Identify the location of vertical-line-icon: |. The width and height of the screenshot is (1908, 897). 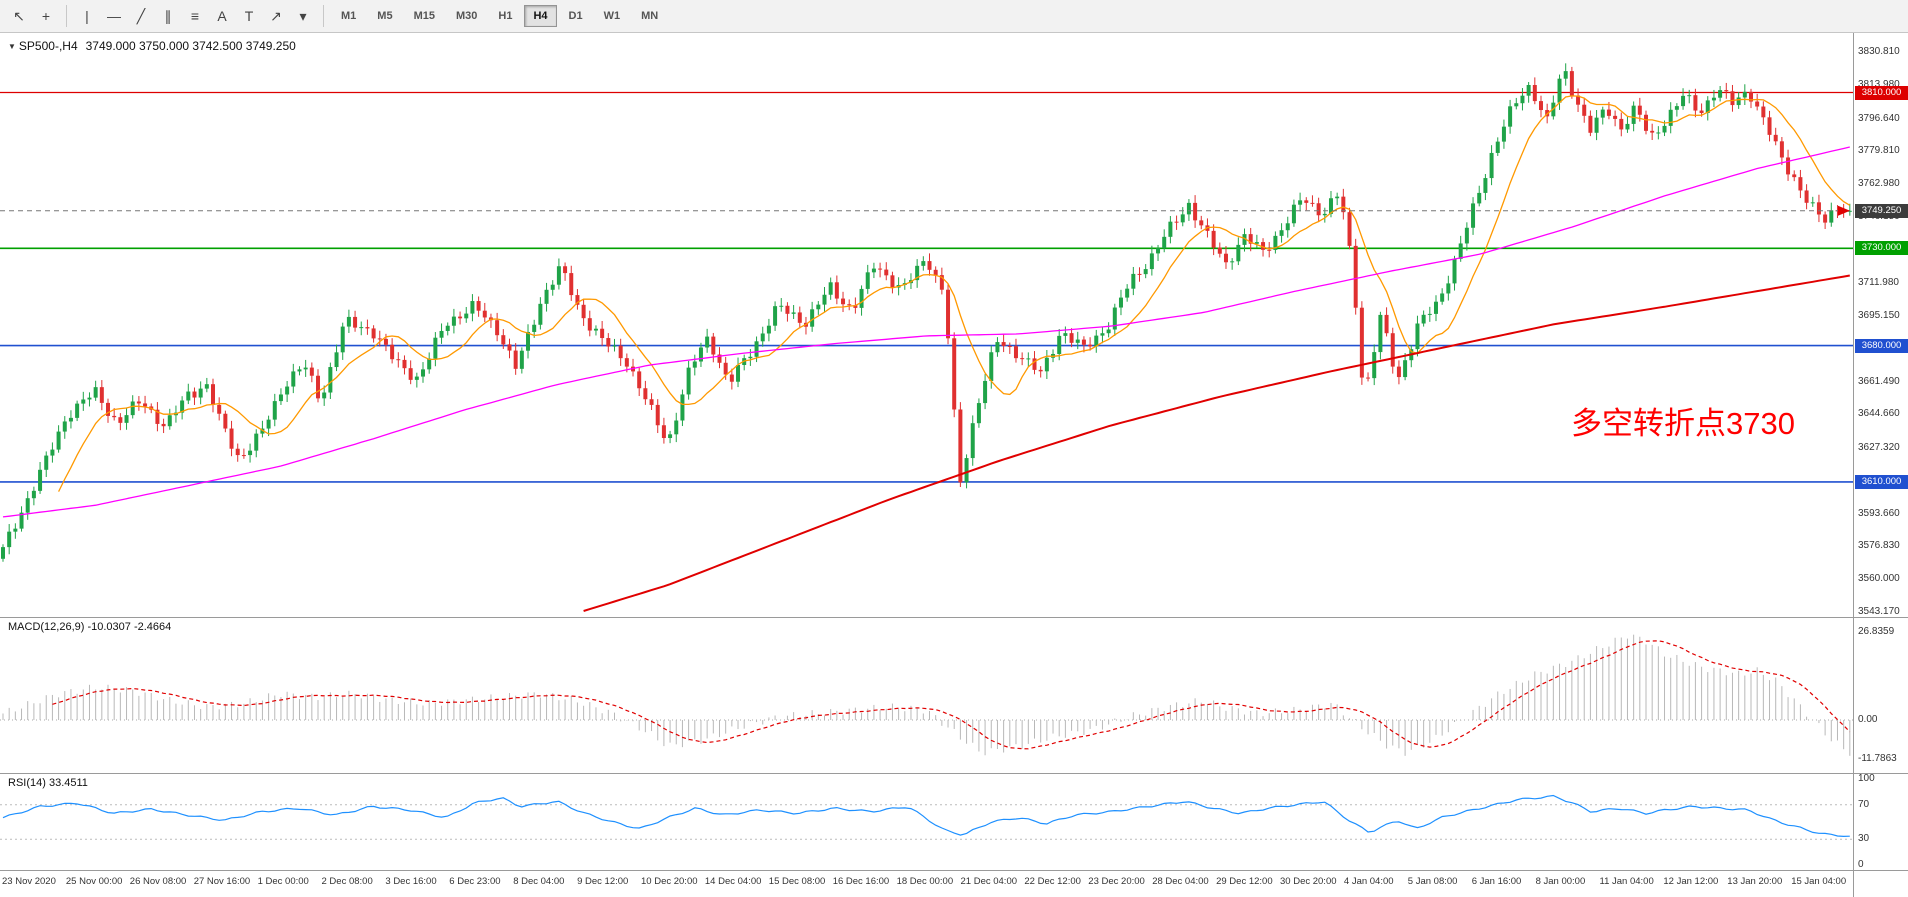
(87, 16).